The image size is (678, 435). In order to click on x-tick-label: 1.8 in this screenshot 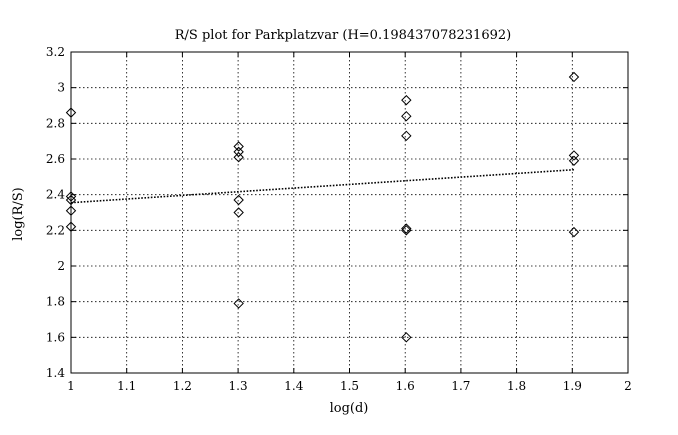, I will do `click(516, 386)`.